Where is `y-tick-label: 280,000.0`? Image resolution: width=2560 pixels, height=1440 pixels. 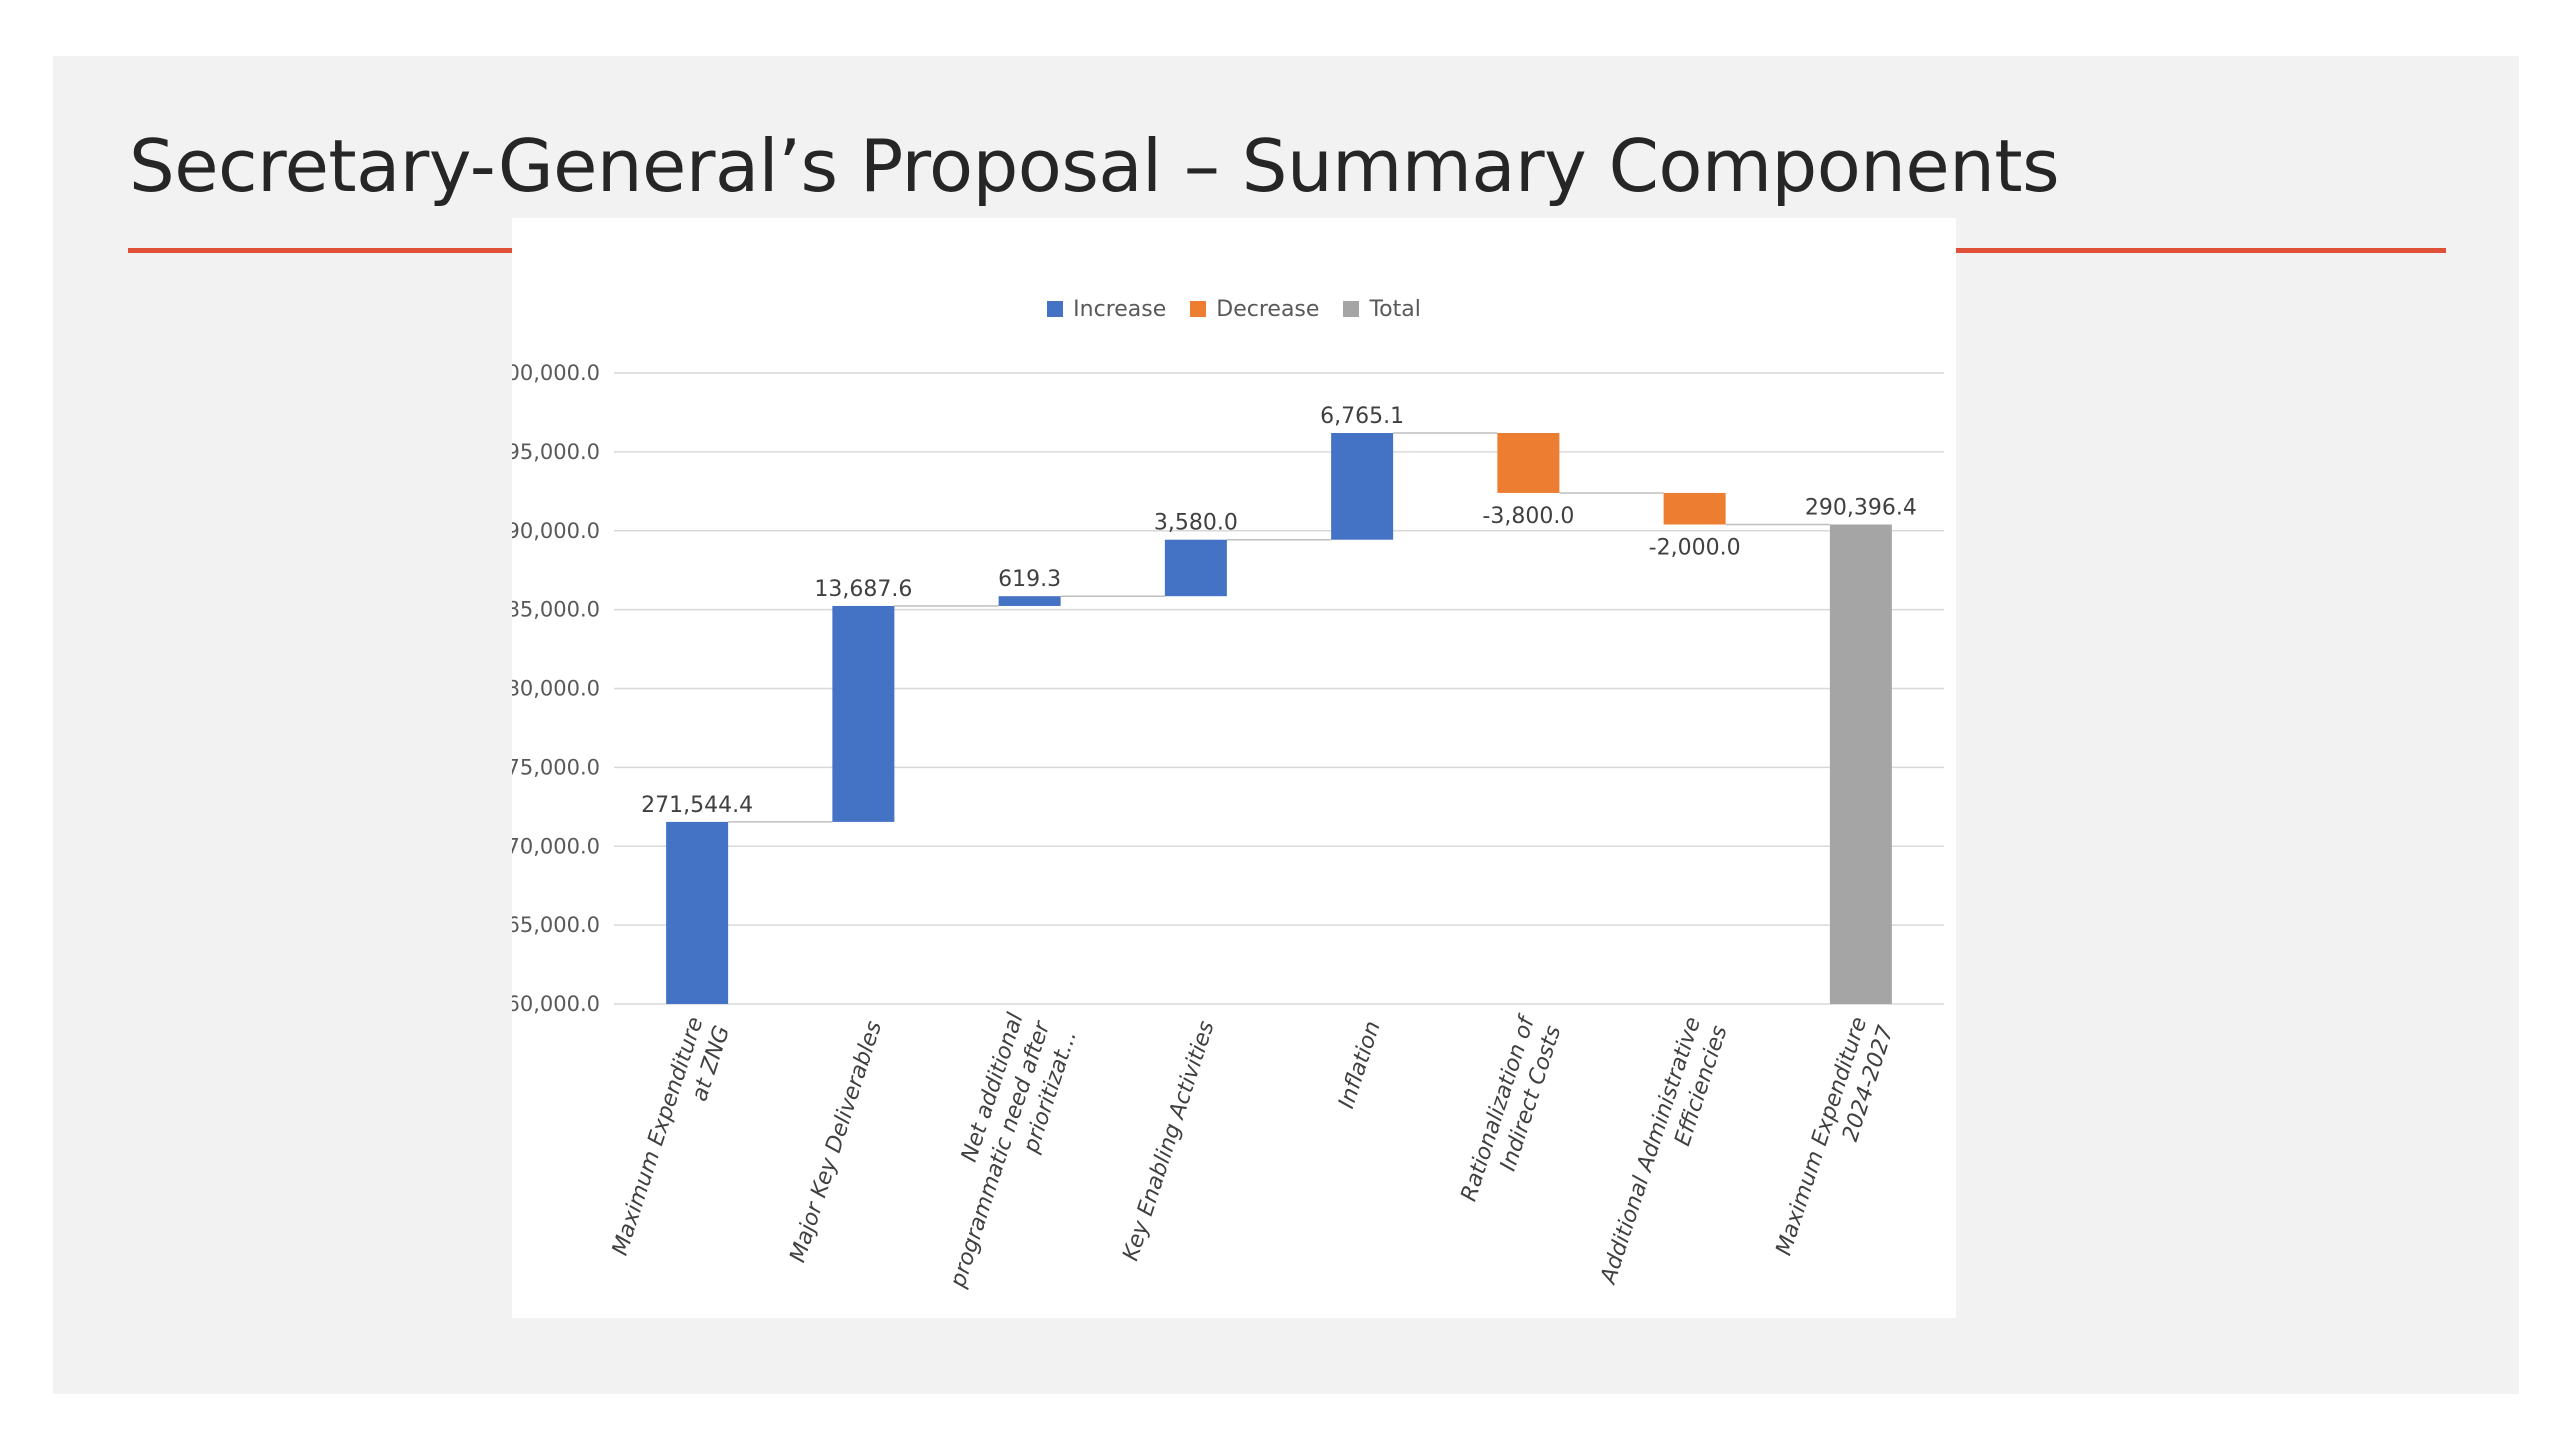 y-tick-label: 280,000.0 is located at coordinates (556, 689).